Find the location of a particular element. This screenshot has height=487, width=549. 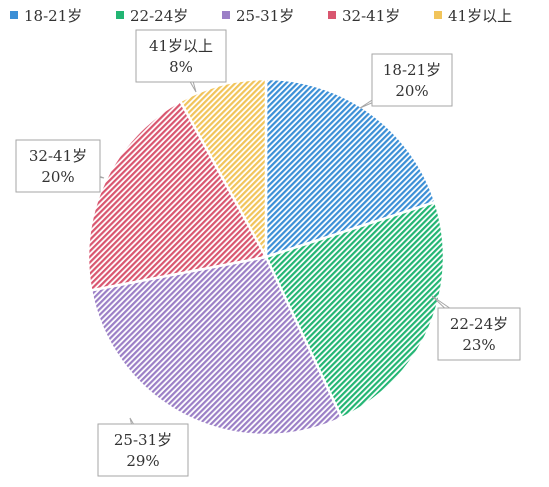

legend-label: 22-24岁 is located at coordinates (159, 16).